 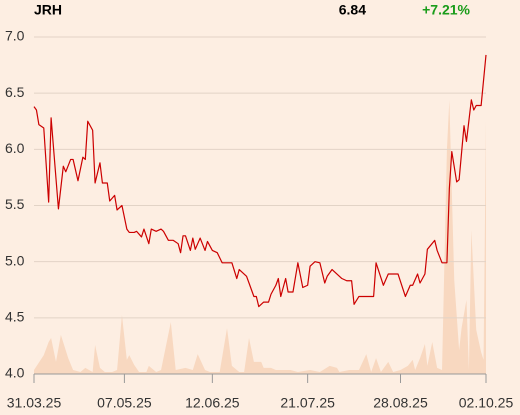 What do you see at coordinates (124, 403) in the screenshot?
I see `x-tick-label: 07.05.25` at bounding box center [124, 403].